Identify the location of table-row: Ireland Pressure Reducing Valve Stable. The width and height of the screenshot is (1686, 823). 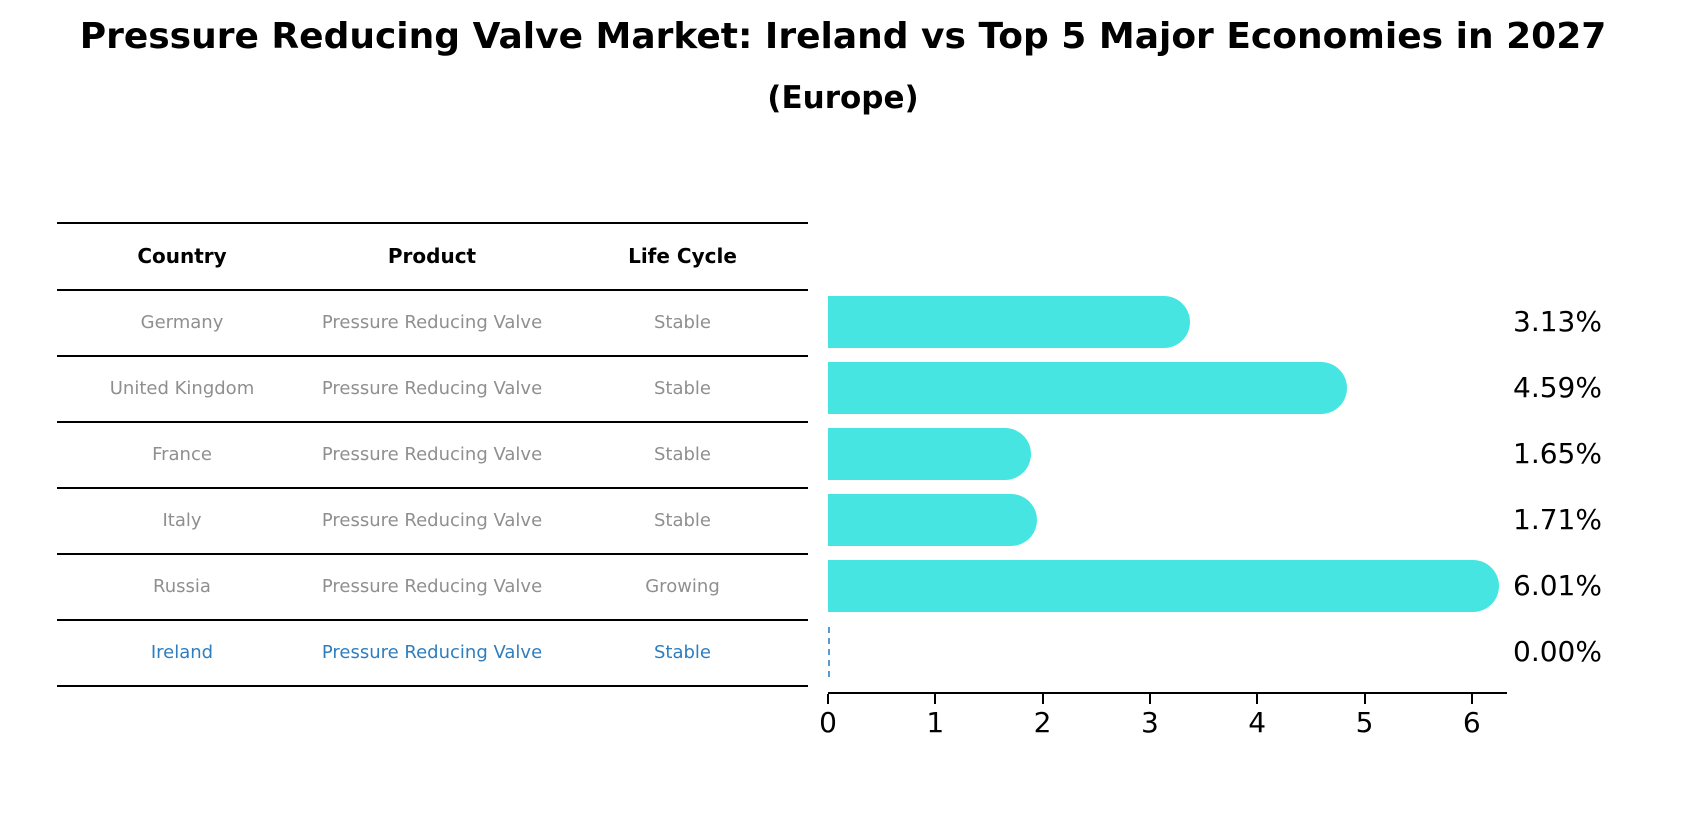
(432, 652).